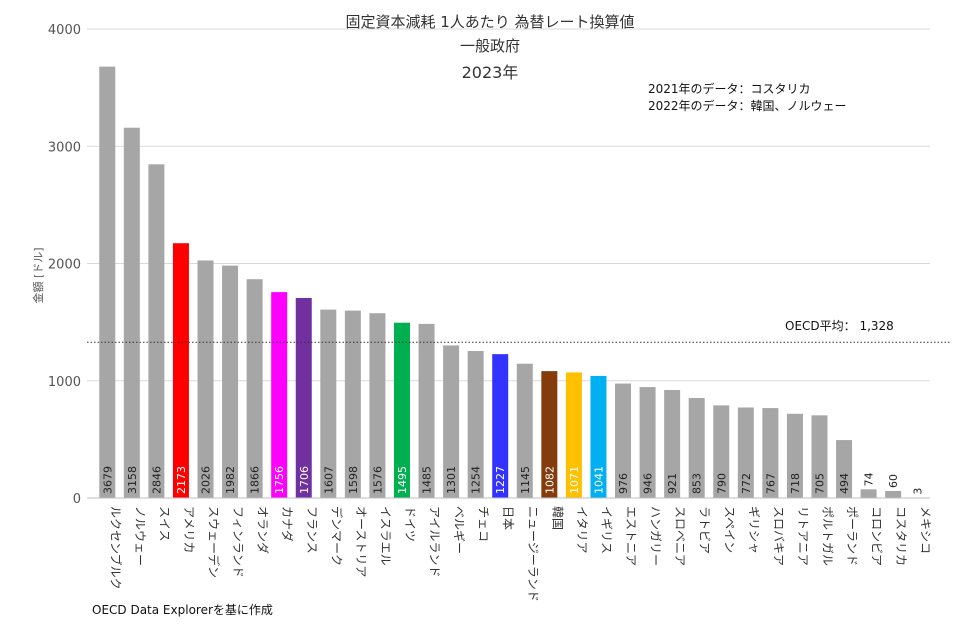  Describe the element at coordinates (729, 529) in the screenshot. I see `x-tick-label: スペイン` at that location.